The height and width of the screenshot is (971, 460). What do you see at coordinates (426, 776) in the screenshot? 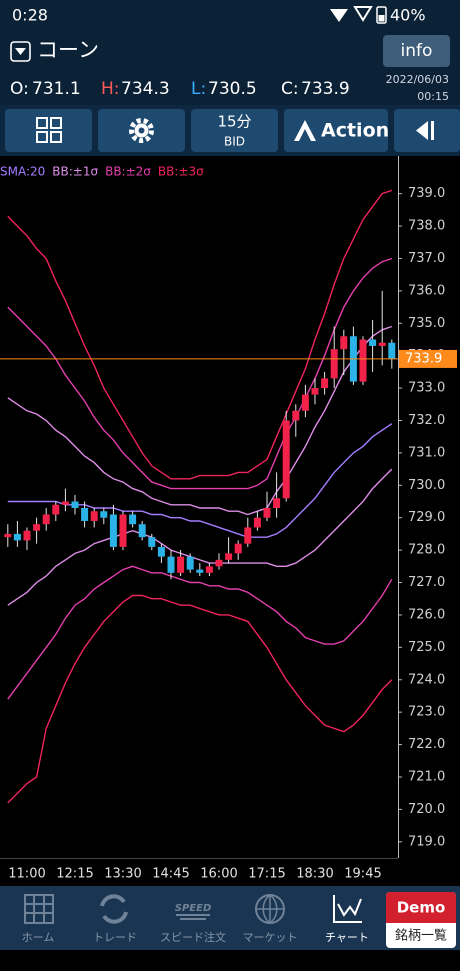
I see `y-tick-label: 721.0` at bounding box center [426, 776].